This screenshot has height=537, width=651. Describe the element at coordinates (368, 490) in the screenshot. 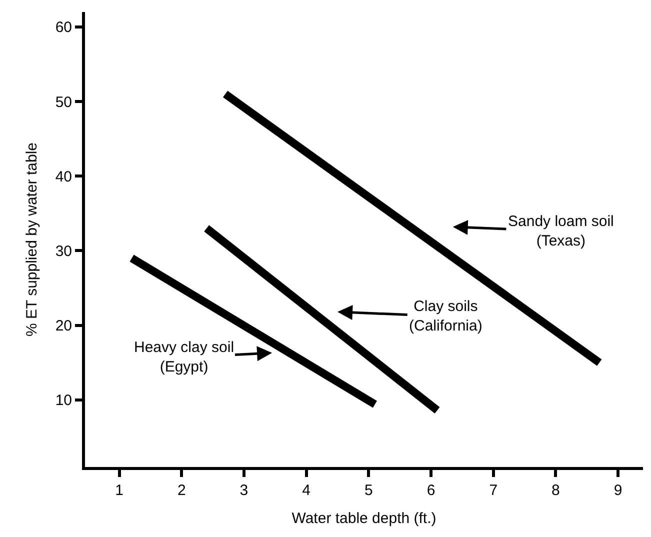

I see `x-tick-label: 5` at that location.